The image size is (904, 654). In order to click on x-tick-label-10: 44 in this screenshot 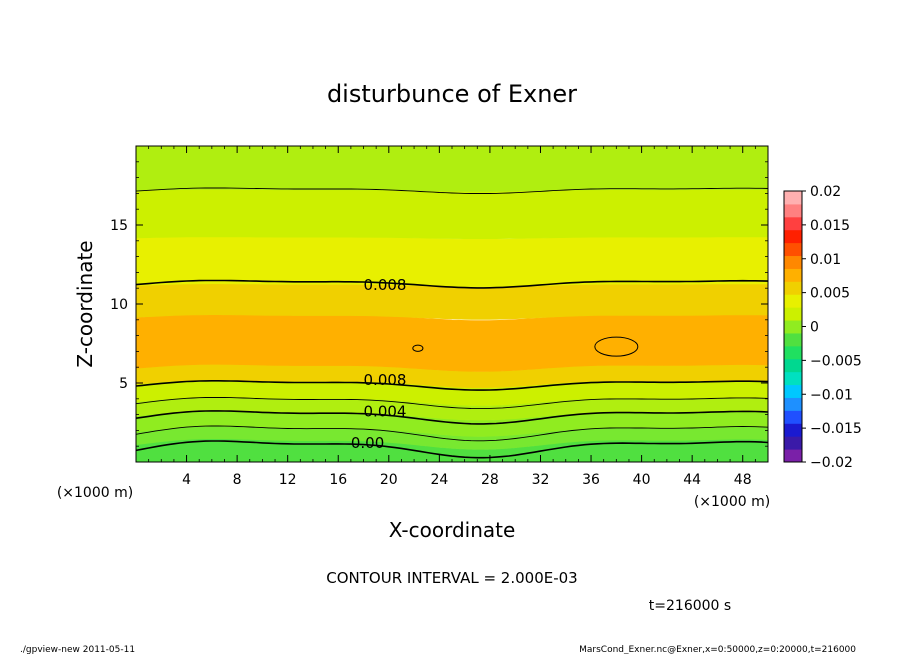, I will do `click(692, 480)`.